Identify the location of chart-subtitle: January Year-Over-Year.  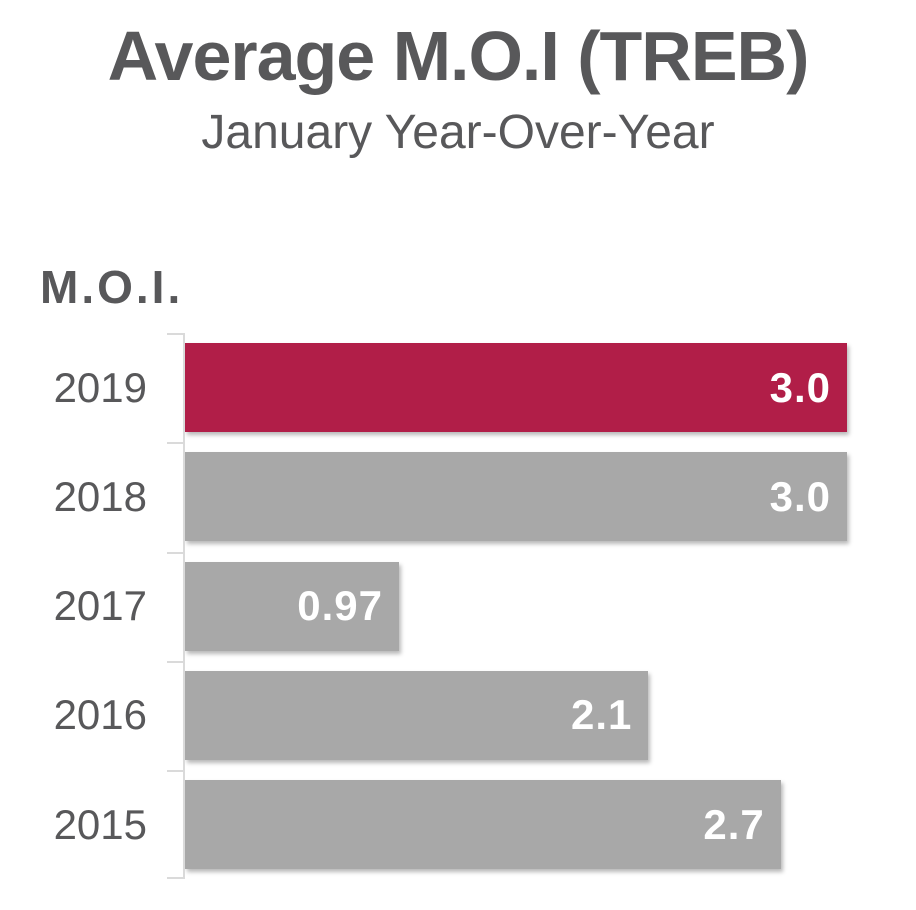
(458, 132).